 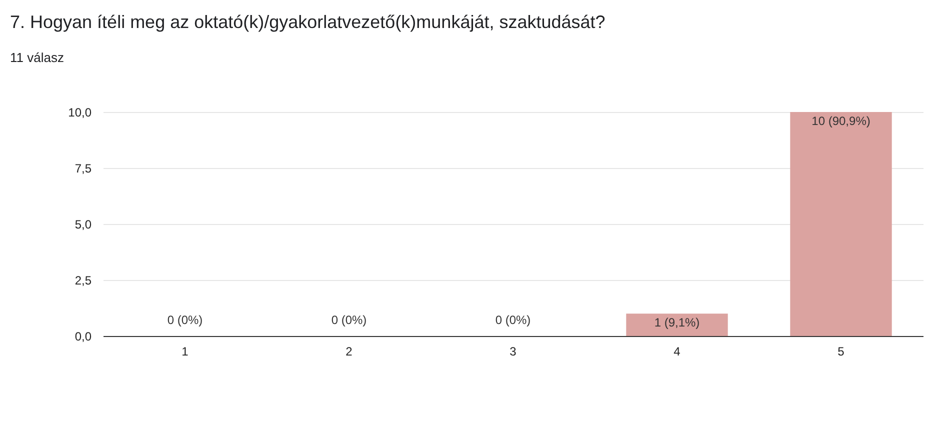 What do you see at coordinates (83, 225) in the screenshot?
I see `y-tick-label: 5,0` at bounding box center [83, 225].